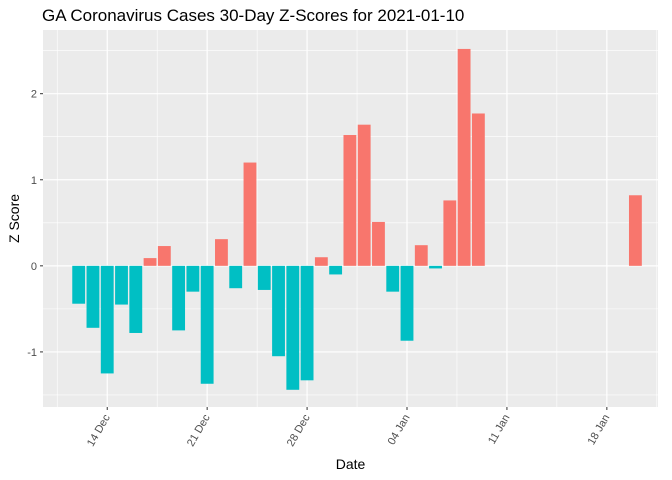 This screenshot has height=480, width=672. Describe the element at coordinates (299, 430) in the screenshot. I see `x-tick-label: 28 Dec` at that location.